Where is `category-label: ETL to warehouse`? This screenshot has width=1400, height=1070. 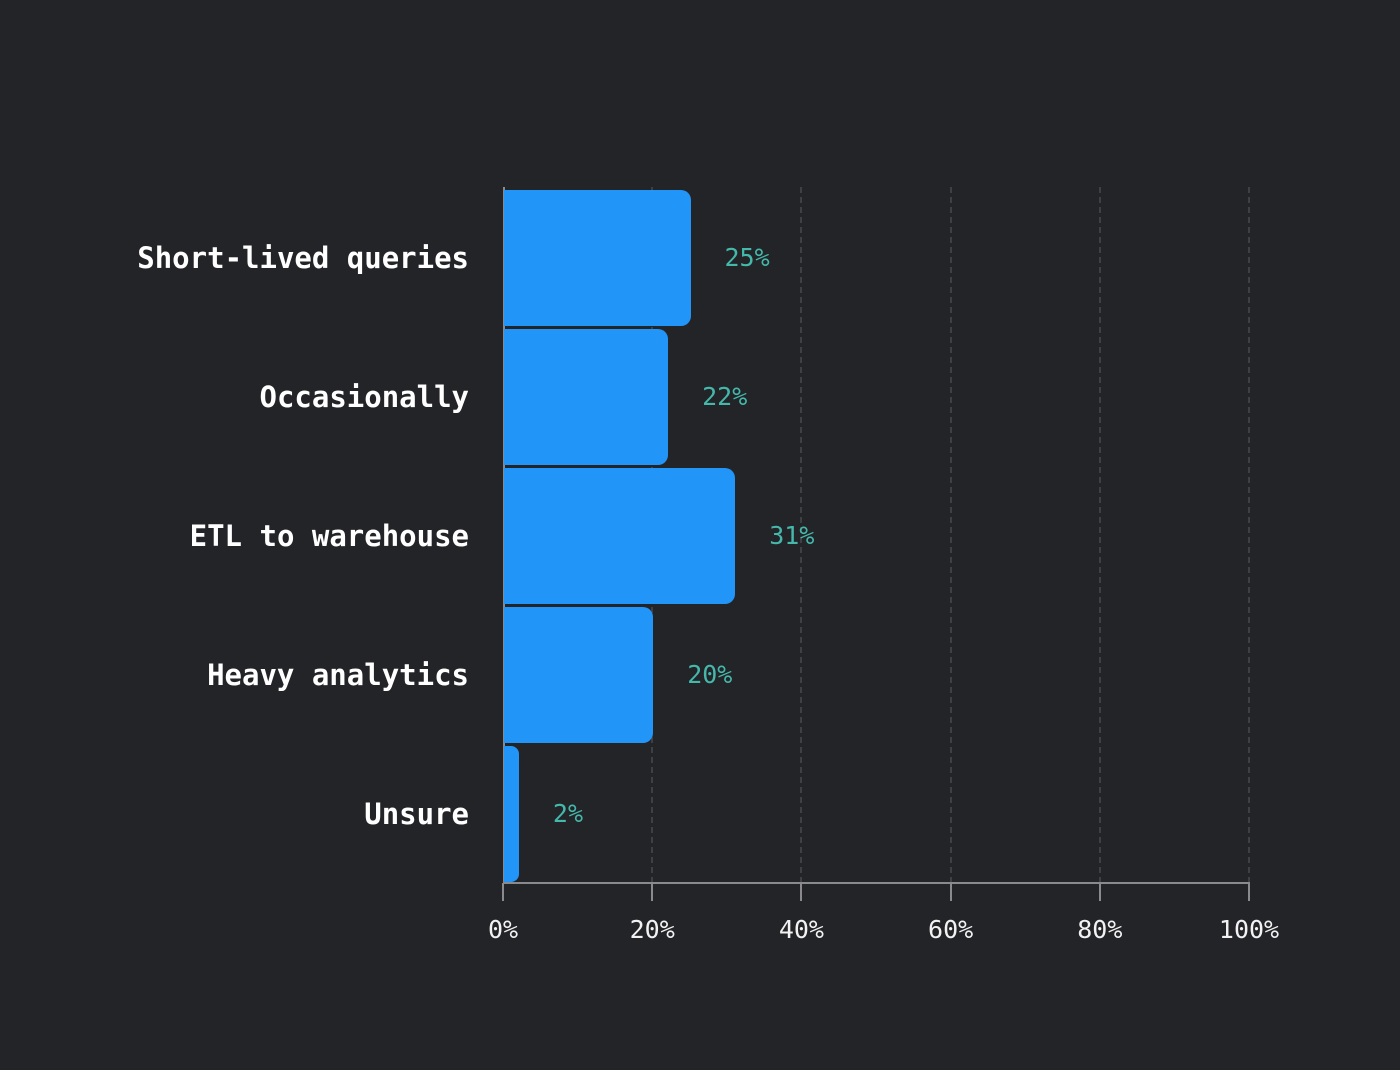 category-label: ETL to warehouse is located at coordinates (329, 536).